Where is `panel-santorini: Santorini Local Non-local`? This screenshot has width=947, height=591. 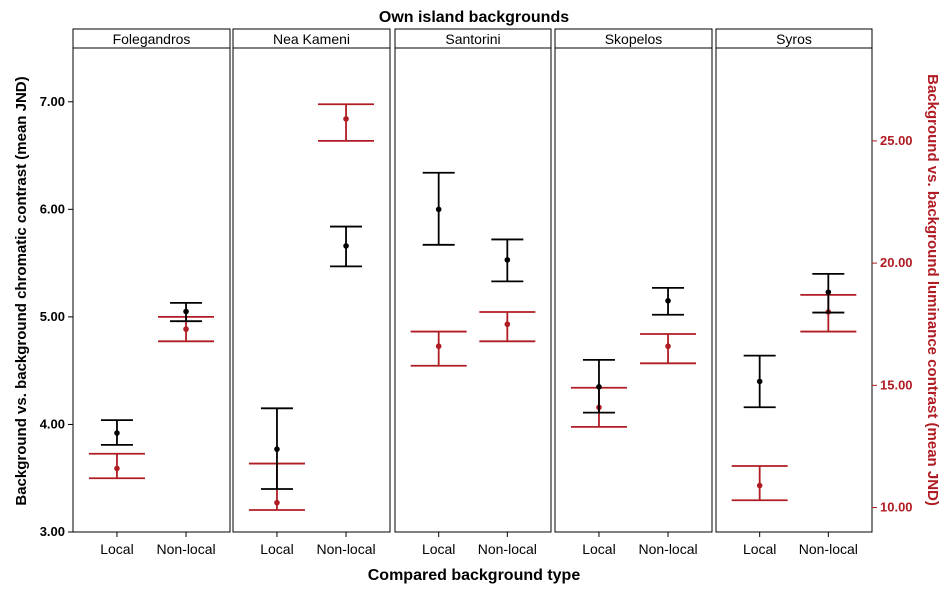
panel-santorini: Santorini Local Non-local is located at coordinates (473, 292).